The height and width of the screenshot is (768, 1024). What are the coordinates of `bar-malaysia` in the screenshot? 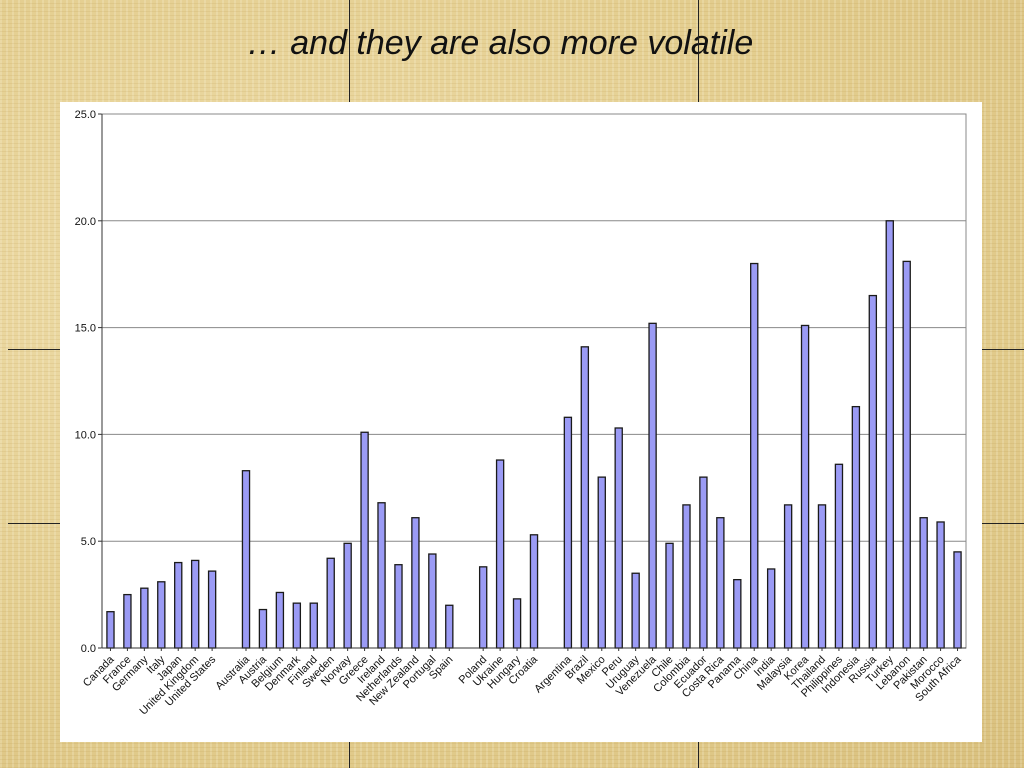 It's located at (788, 576).